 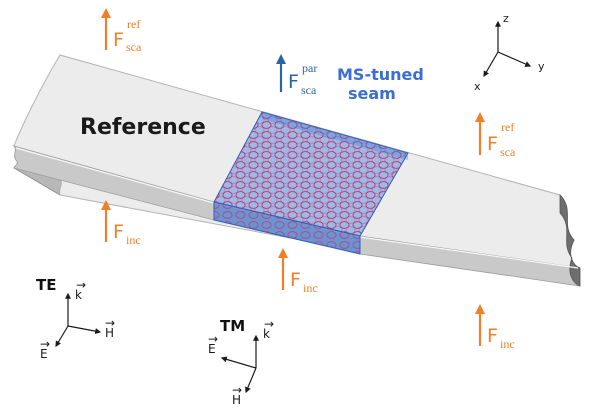 I want to click on tm-polarization: TM k E H → → →, so click(x=241, y=362).